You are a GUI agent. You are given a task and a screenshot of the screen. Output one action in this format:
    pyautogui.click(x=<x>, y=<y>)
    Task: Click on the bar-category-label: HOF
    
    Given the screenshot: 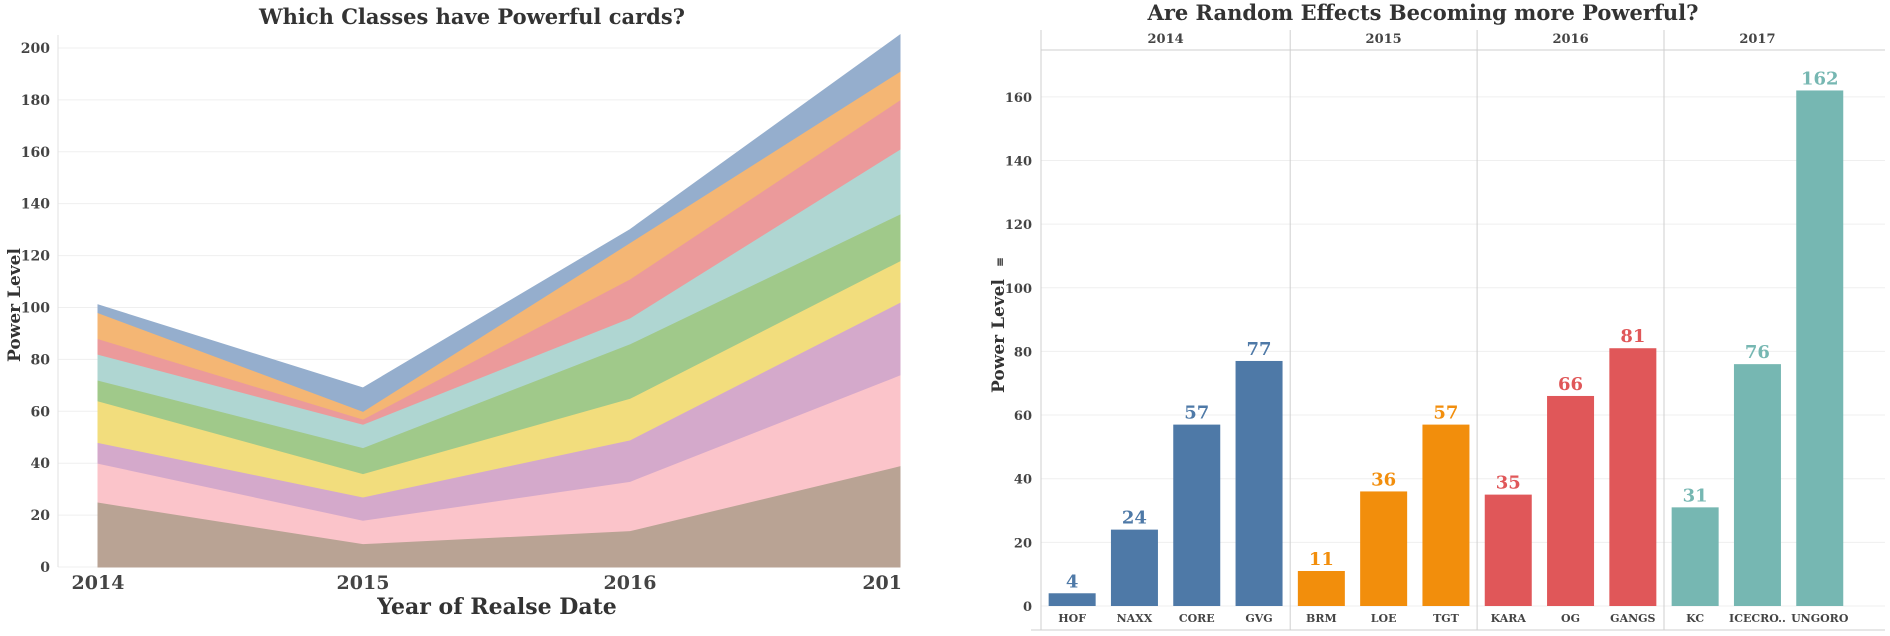 What is the action you would take?
    pyautogui.click(x=1072, y=618)
    